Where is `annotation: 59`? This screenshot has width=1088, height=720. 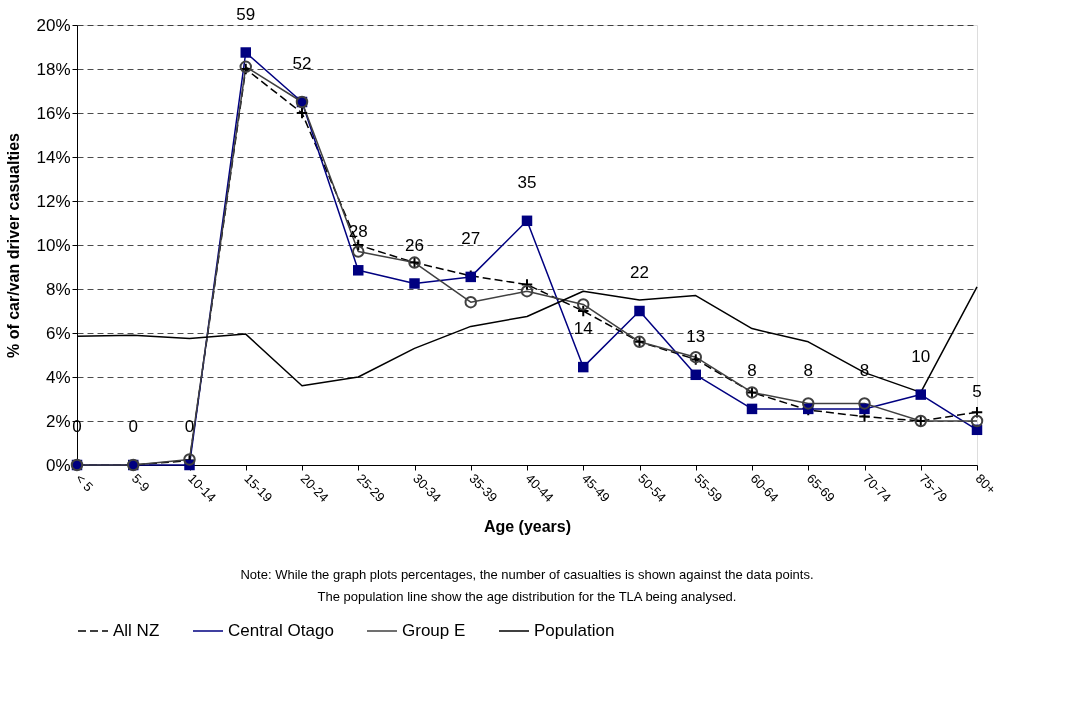 annotation: 59 is located at coordinates (246, 14).